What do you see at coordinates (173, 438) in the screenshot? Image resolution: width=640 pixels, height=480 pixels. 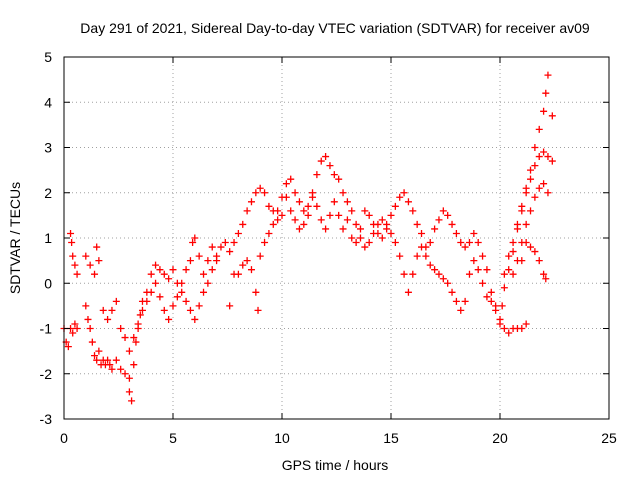 I see `x-tick-label: 5` at bounding box center [173, 438].